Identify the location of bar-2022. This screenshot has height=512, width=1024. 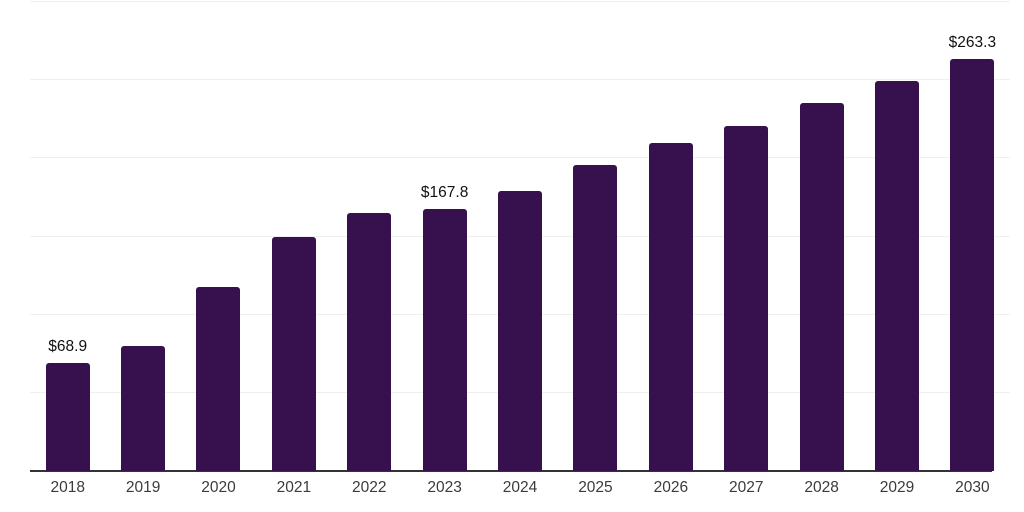
(369, 341).